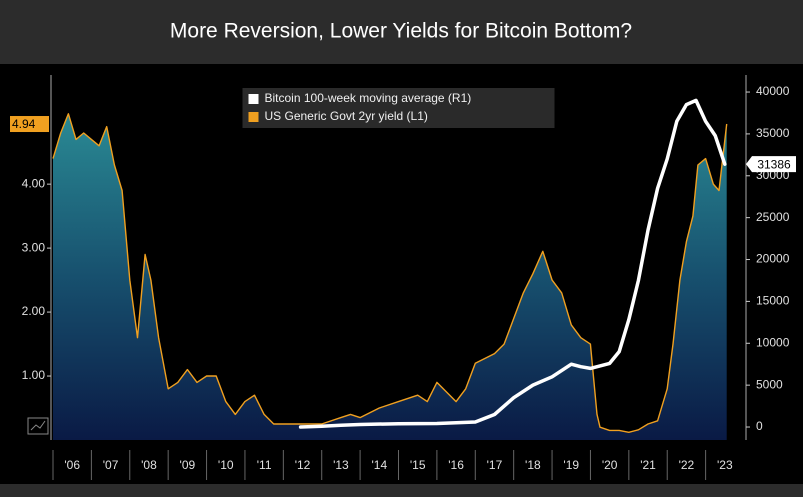 This screenshot has height=497, width=803. I want to click on x-tick-label: '17, so click(495, 465).